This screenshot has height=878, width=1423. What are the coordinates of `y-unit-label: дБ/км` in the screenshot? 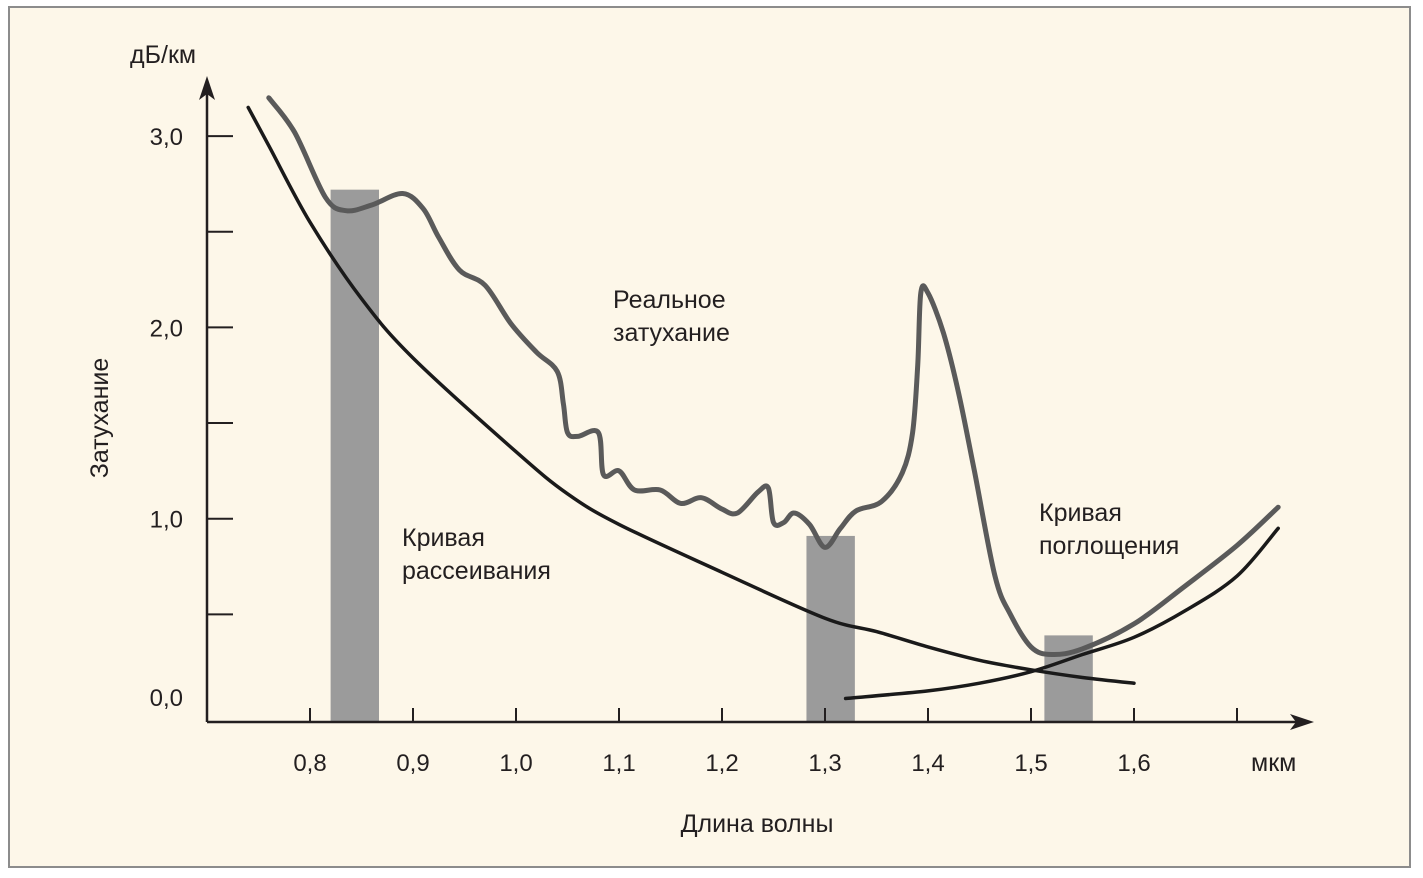 It's located at (163, 55).